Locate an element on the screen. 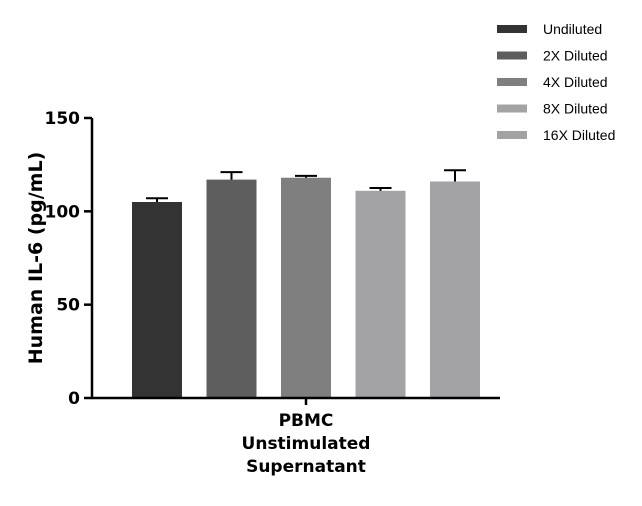 Image resolution: width=642 pixels, height=506 pixels. y-tick-label: 150 is located at coordinates (63, 119).